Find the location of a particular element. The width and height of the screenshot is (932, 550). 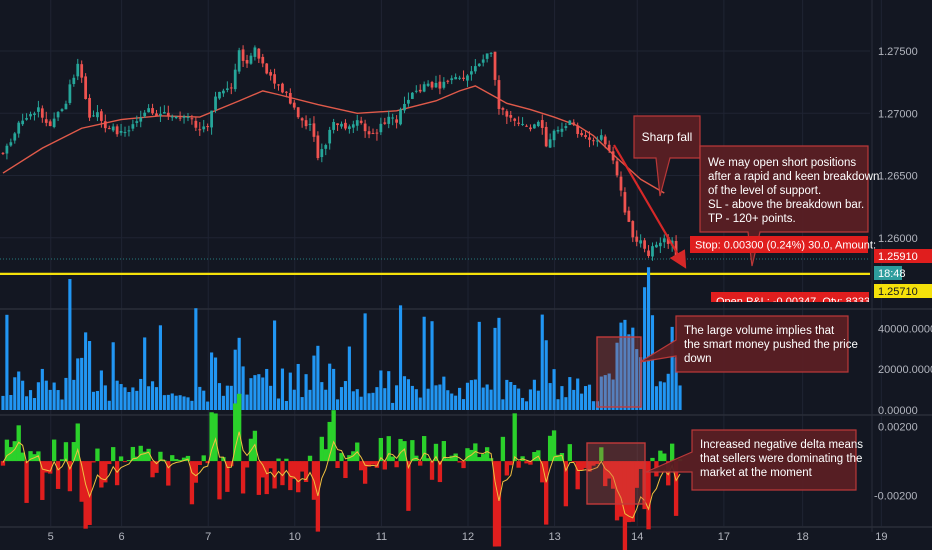

price-axis: 1.27500 1.27000 1.26500 1.26000 is located at coordinates (898, 145).